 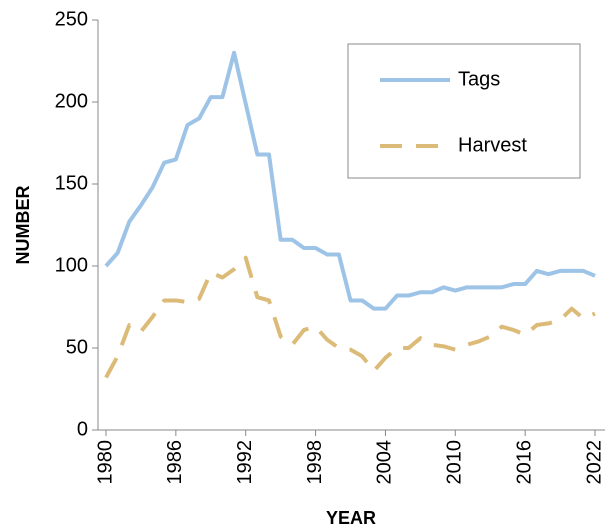 I want to click on legend-box, so click(x=464, y=111).